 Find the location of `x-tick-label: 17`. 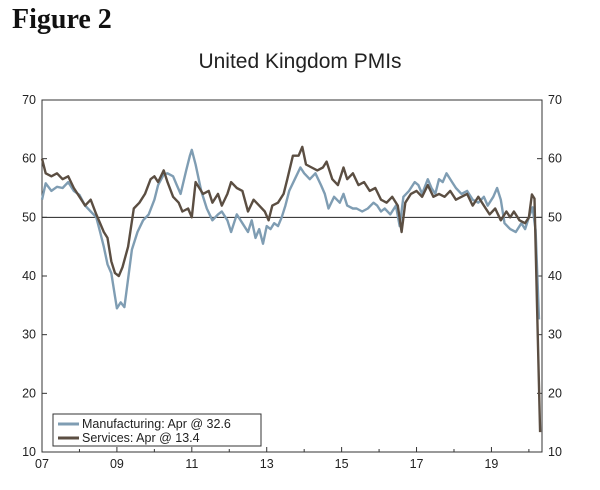

x-tick-label: 17 is located at coordinates (417, 464).